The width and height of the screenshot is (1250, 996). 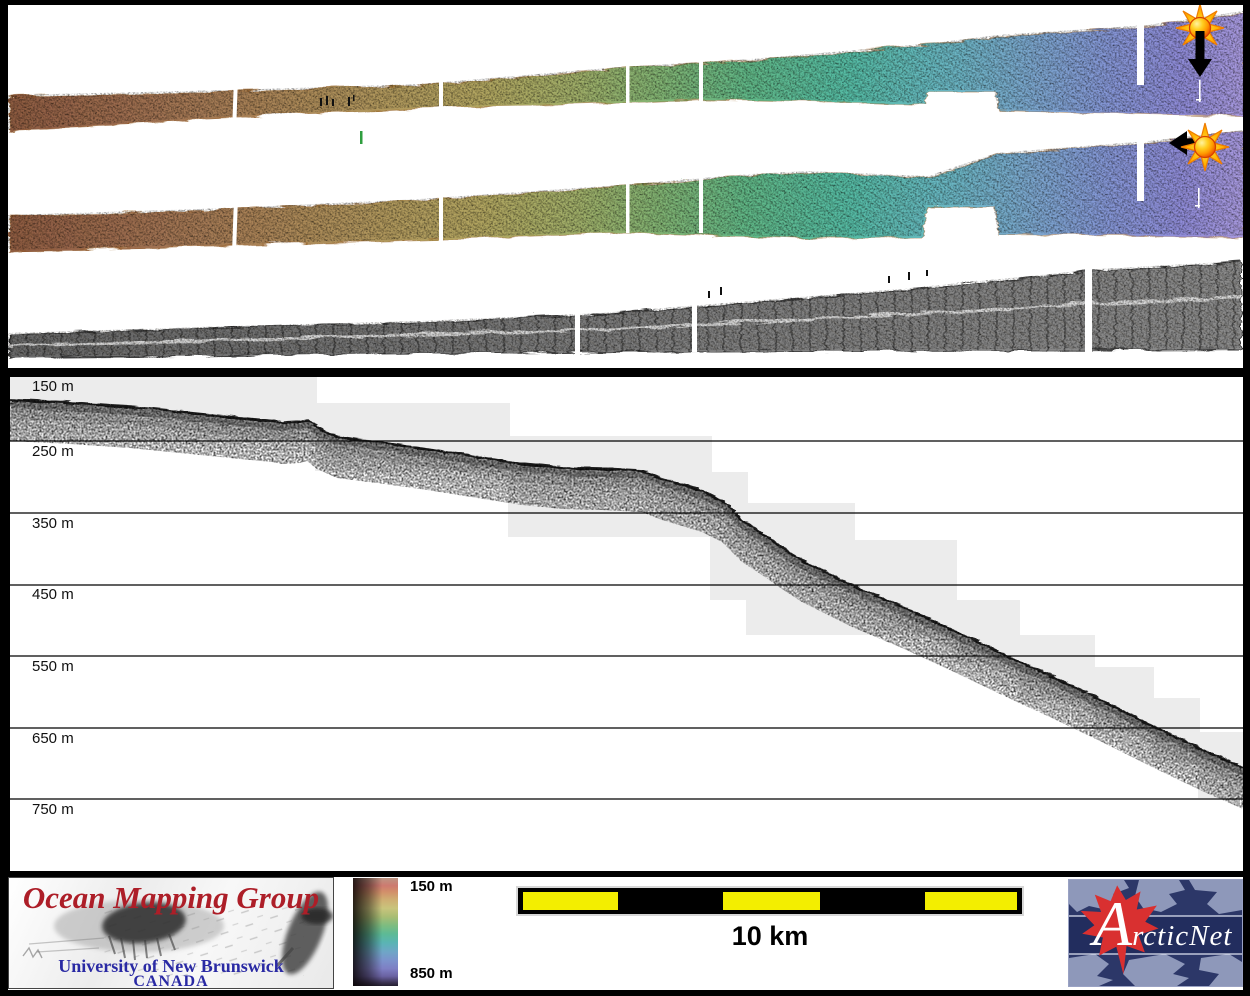 What do you see at coordinates (53, 738) in the screenshot?
I see `depth-label-650: 650 m` at bounding box center [53, 738].